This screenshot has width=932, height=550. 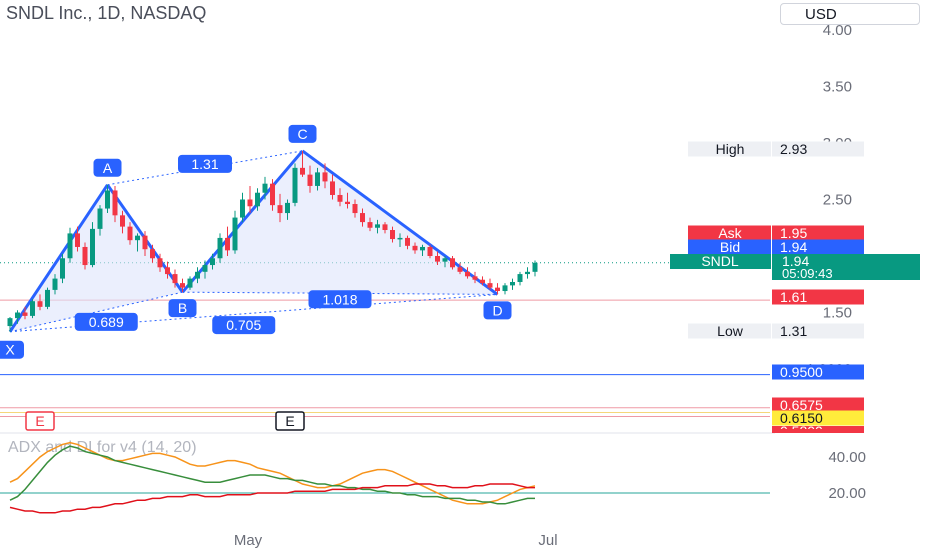 I want to click on pattern-xab-fill, so click(x=96, y=258).